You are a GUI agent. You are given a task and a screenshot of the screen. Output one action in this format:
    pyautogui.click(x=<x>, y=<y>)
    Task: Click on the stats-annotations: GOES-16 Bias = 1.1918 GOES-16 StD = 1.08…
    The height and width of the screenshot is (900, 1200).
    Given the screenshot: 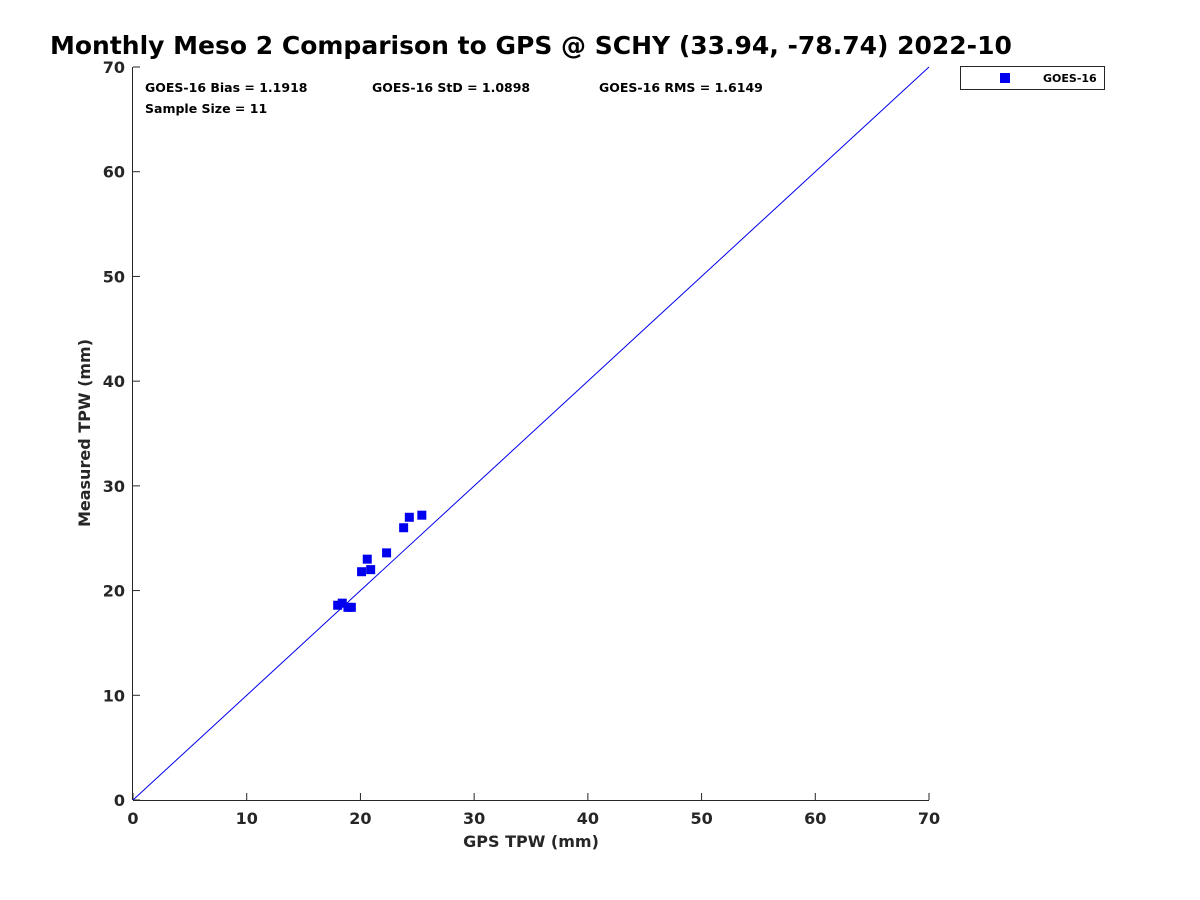 What is the action you would take?
    pyautogui.click(x=454, y=98)
    